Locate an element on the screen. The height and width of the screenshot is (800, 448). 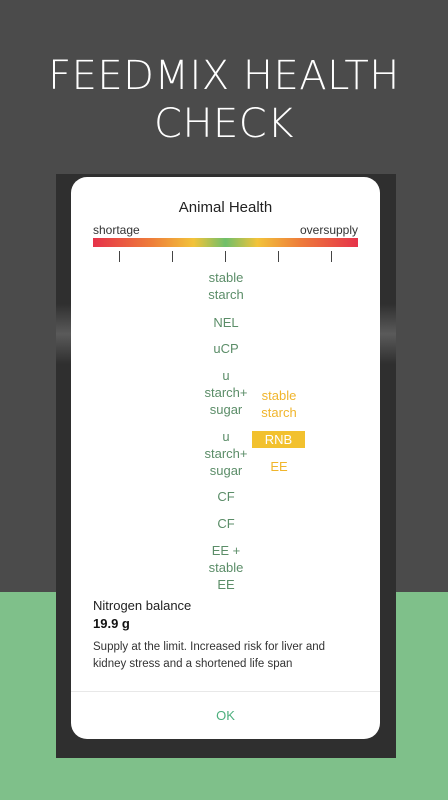
health-gradient-bar is located at coordinates (225, 242).